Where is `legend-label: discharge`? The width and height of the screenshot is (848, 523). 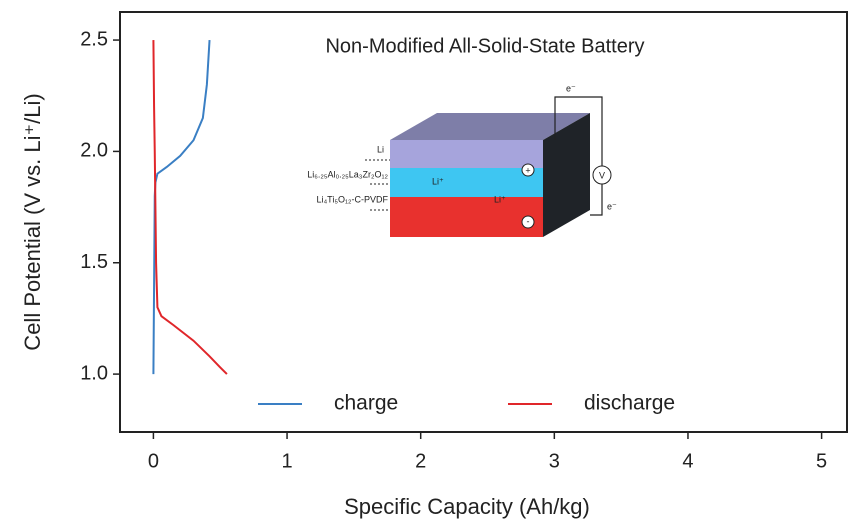
legend-label: discharge is located at coordinates (629, 403).